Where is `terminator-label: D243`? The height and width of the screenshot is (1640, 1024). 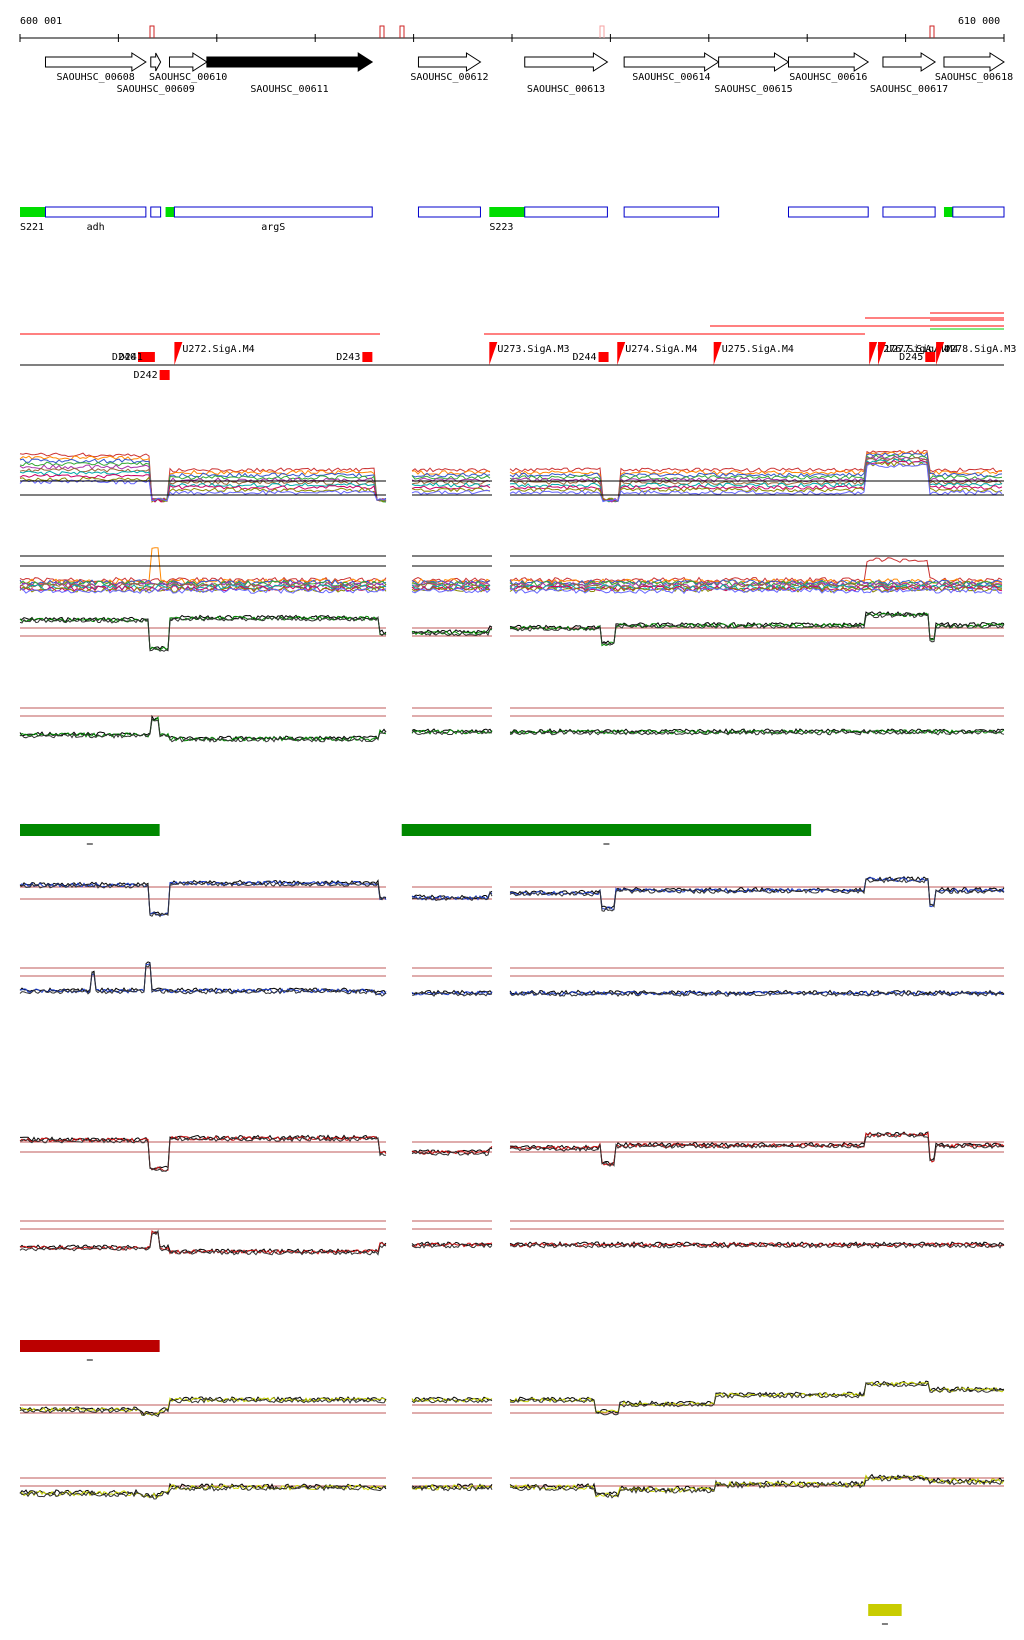
terminator-label: D243 is located at coordinates (348, 357).